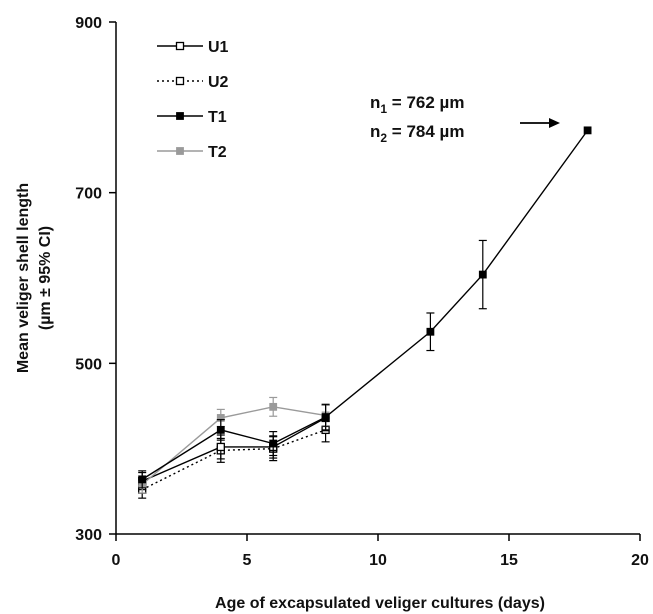  What do you see at coordinates (193, 47) in the screenshot?
I see `legend-item-u1: U1` at bounding box center [193, 47].